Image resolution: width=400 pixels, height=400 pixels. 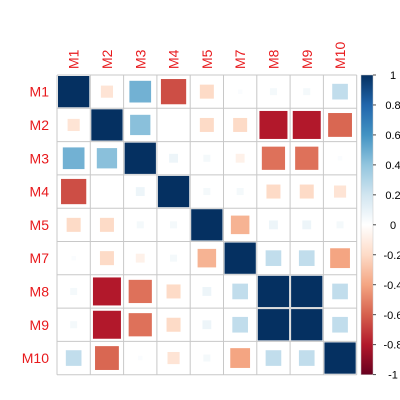 What do you see at coordinates (106, 291) in the screenshot?
I see `correlation-cell-M8-M2` at bounding box center [106, 291].